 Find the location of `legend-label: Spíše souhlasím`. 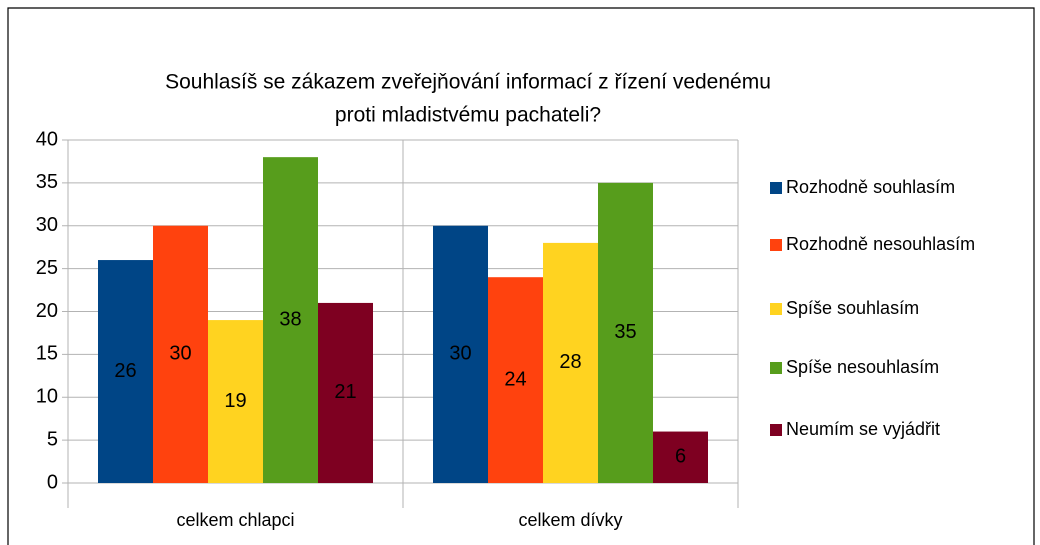

legend-label: Spíše souhlasím is located at coordinates (852, 308).